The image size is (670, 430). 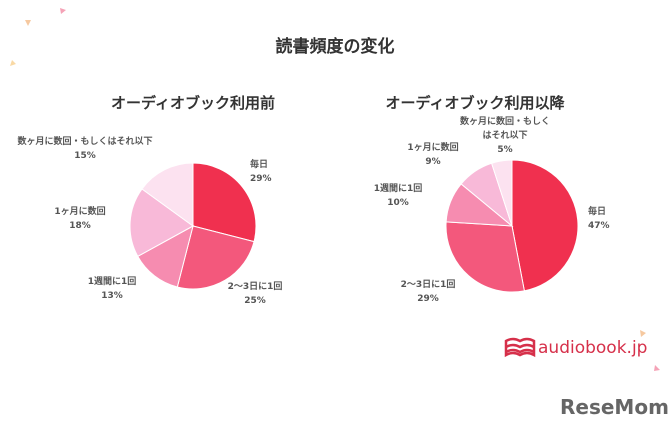 I want to click on slice-label: 2〜3日に1回 29%, so click(x=428, y=292).